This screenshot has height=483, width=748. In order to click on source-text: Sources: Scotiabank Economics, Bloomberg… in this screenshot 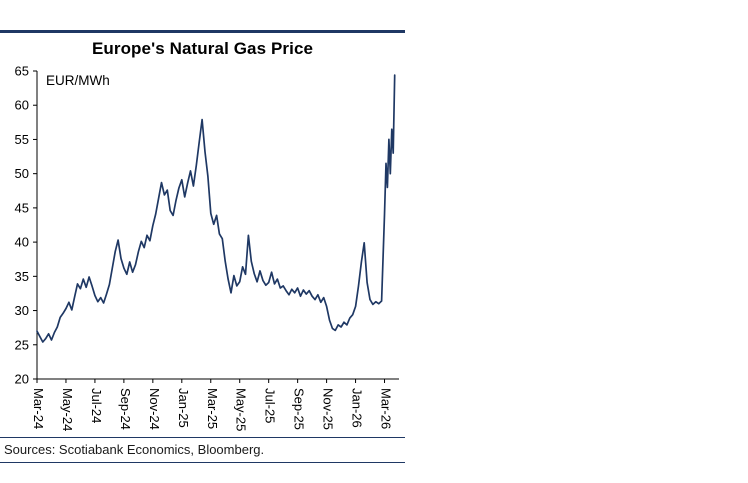, I will do `click(134, 449)`.